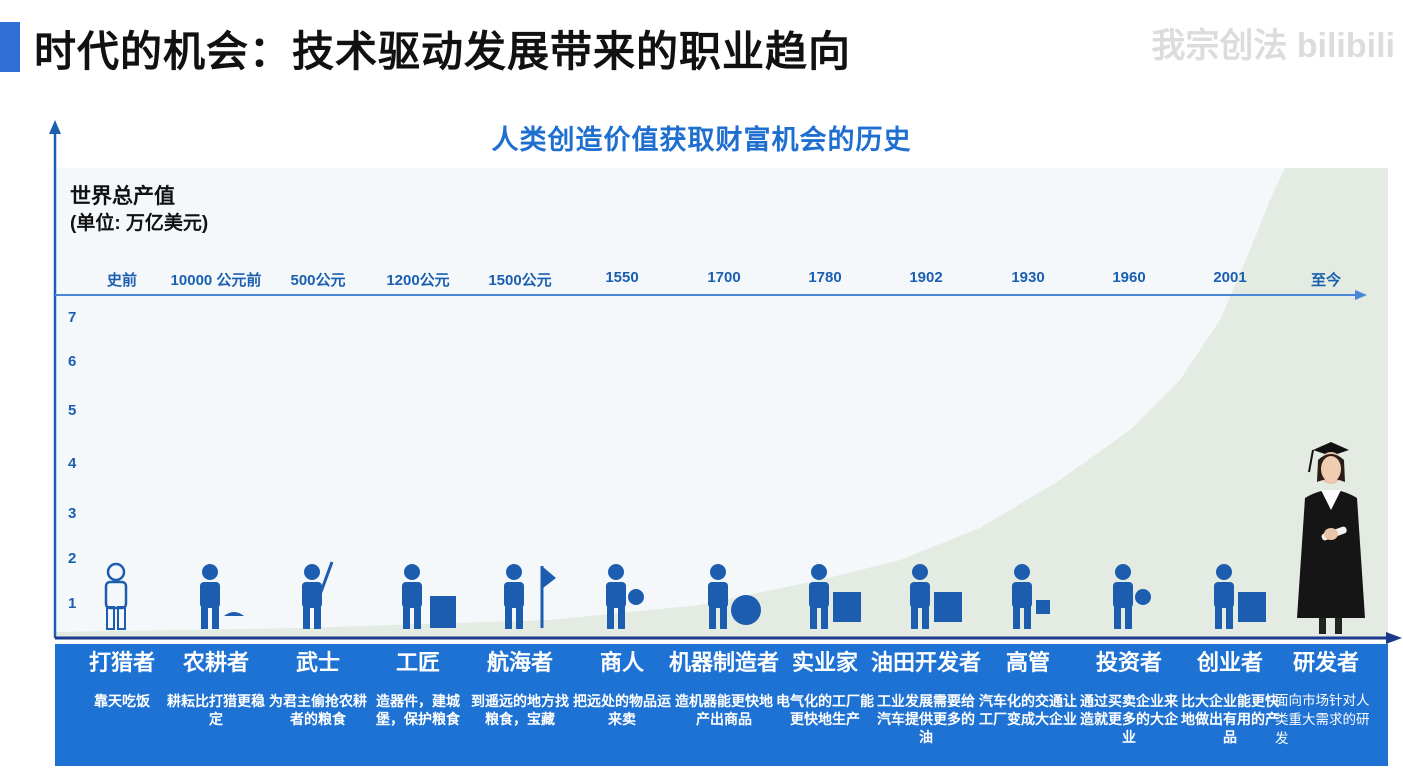 Image resolution: width=1403 pixels, height=773 pixels. What do you see at coordinates (1361, 295) in the screenshot?
I see `time-axis-arrow` at bounding box center [1361, 295].